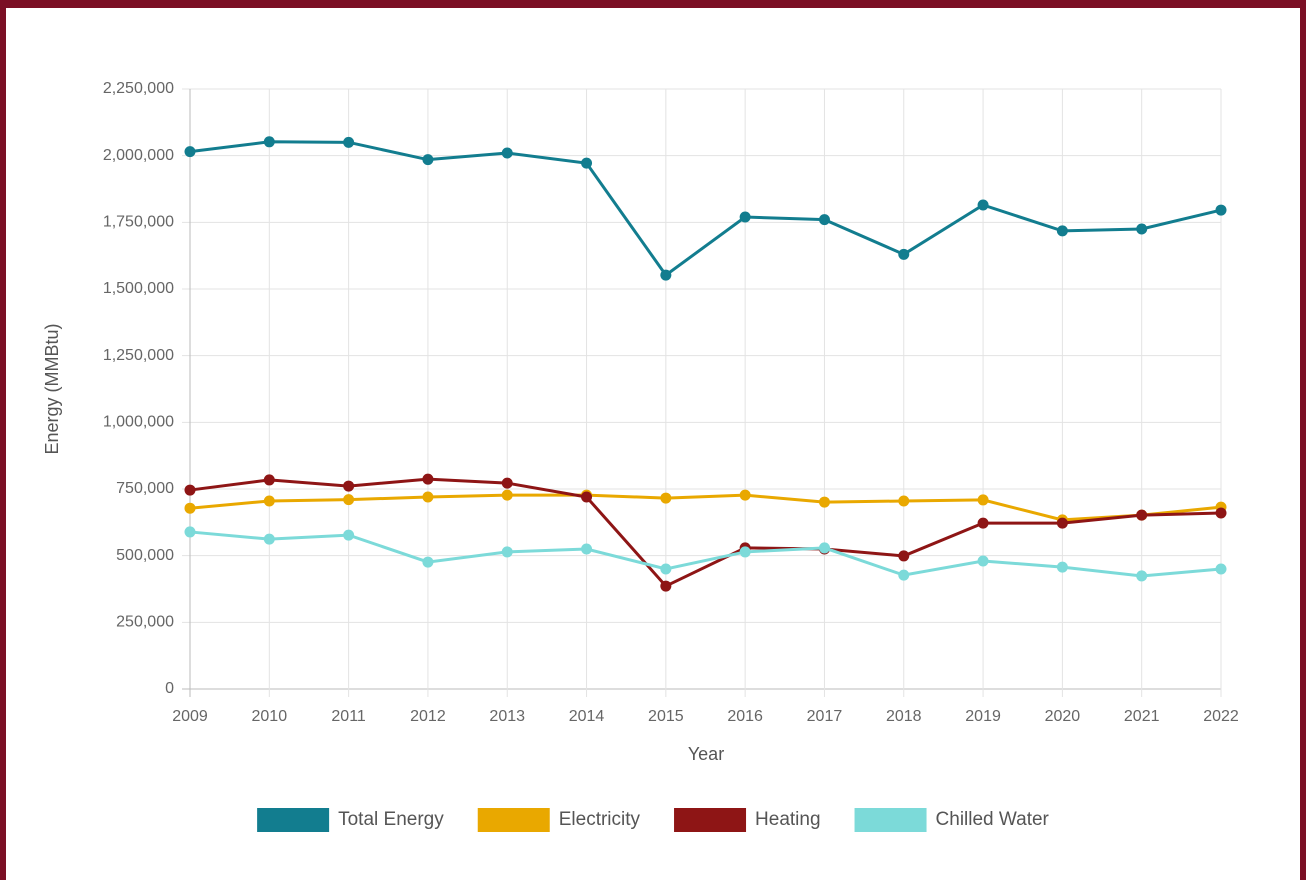  Describe the element at coordinates (1221, 716) in the screenshot. I see `x-tick-label: 2022` at that location.